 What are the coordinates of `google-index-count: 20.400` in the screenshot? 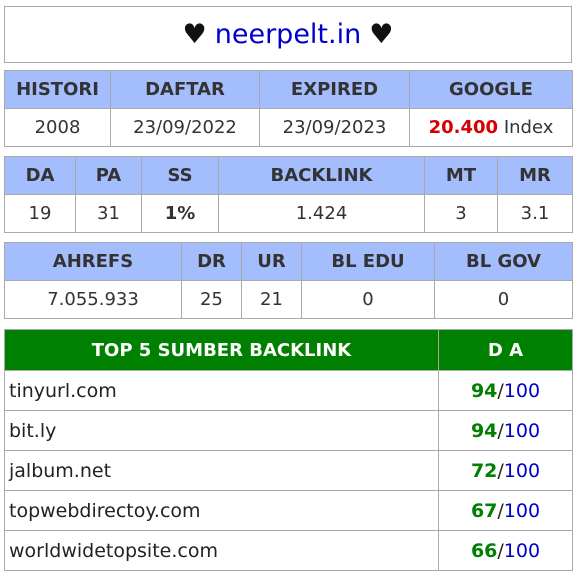 It's located at (463, 127).